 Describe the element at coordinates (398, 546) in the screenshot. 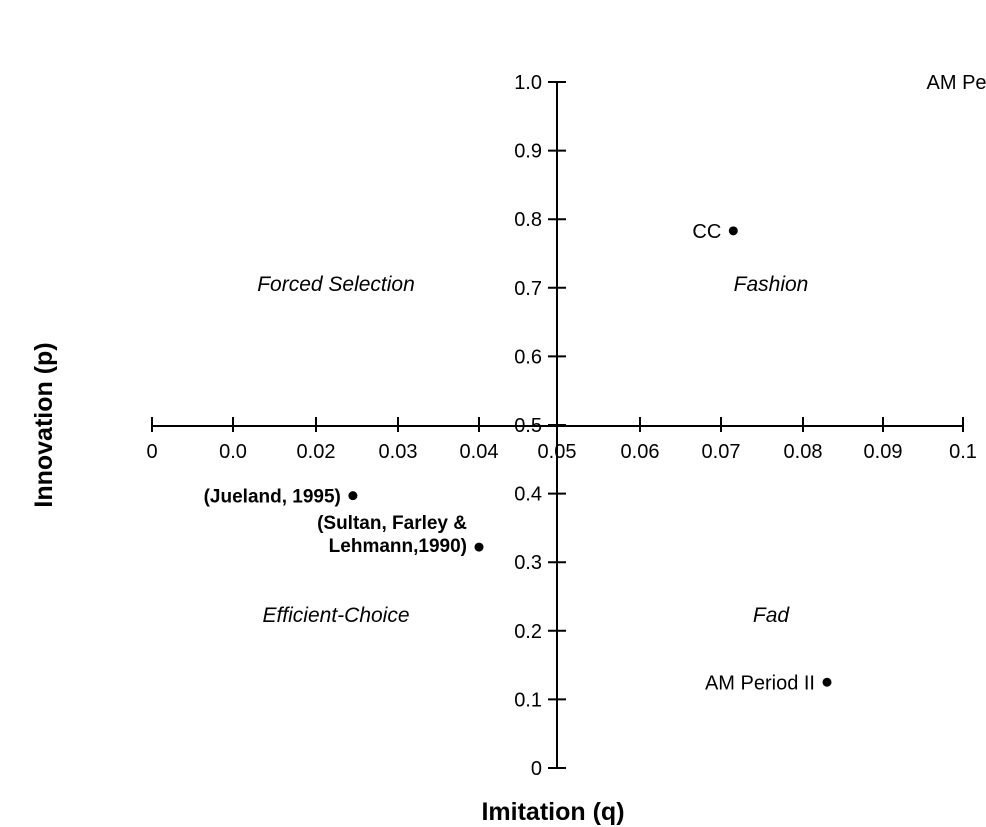

I see `data-point-label: Lehmann,1990)` at that location.